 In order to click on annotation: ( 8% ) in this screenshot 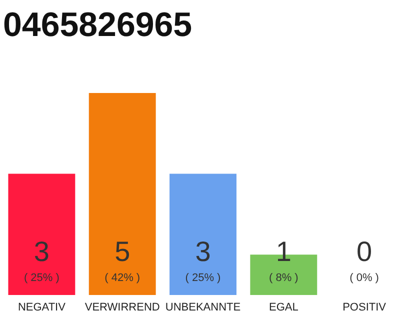, I will do `click(283, 278)`.